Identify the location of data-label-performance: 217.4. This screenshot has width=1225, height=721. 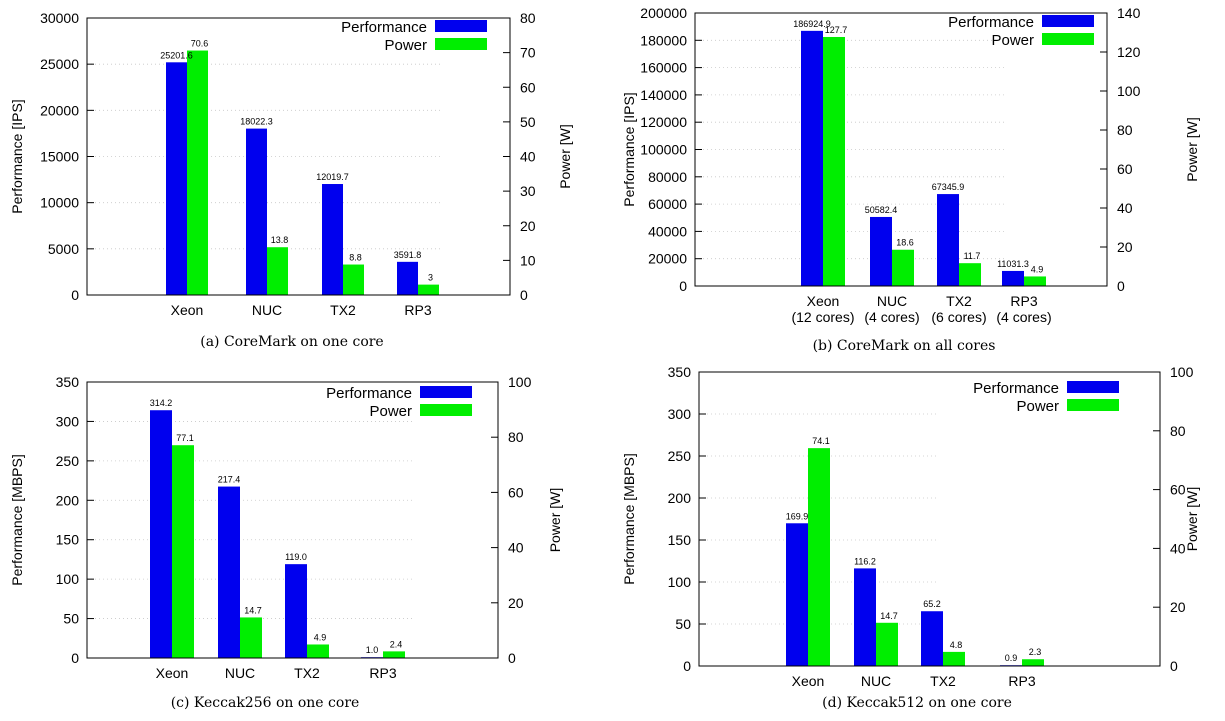
(229, 480).